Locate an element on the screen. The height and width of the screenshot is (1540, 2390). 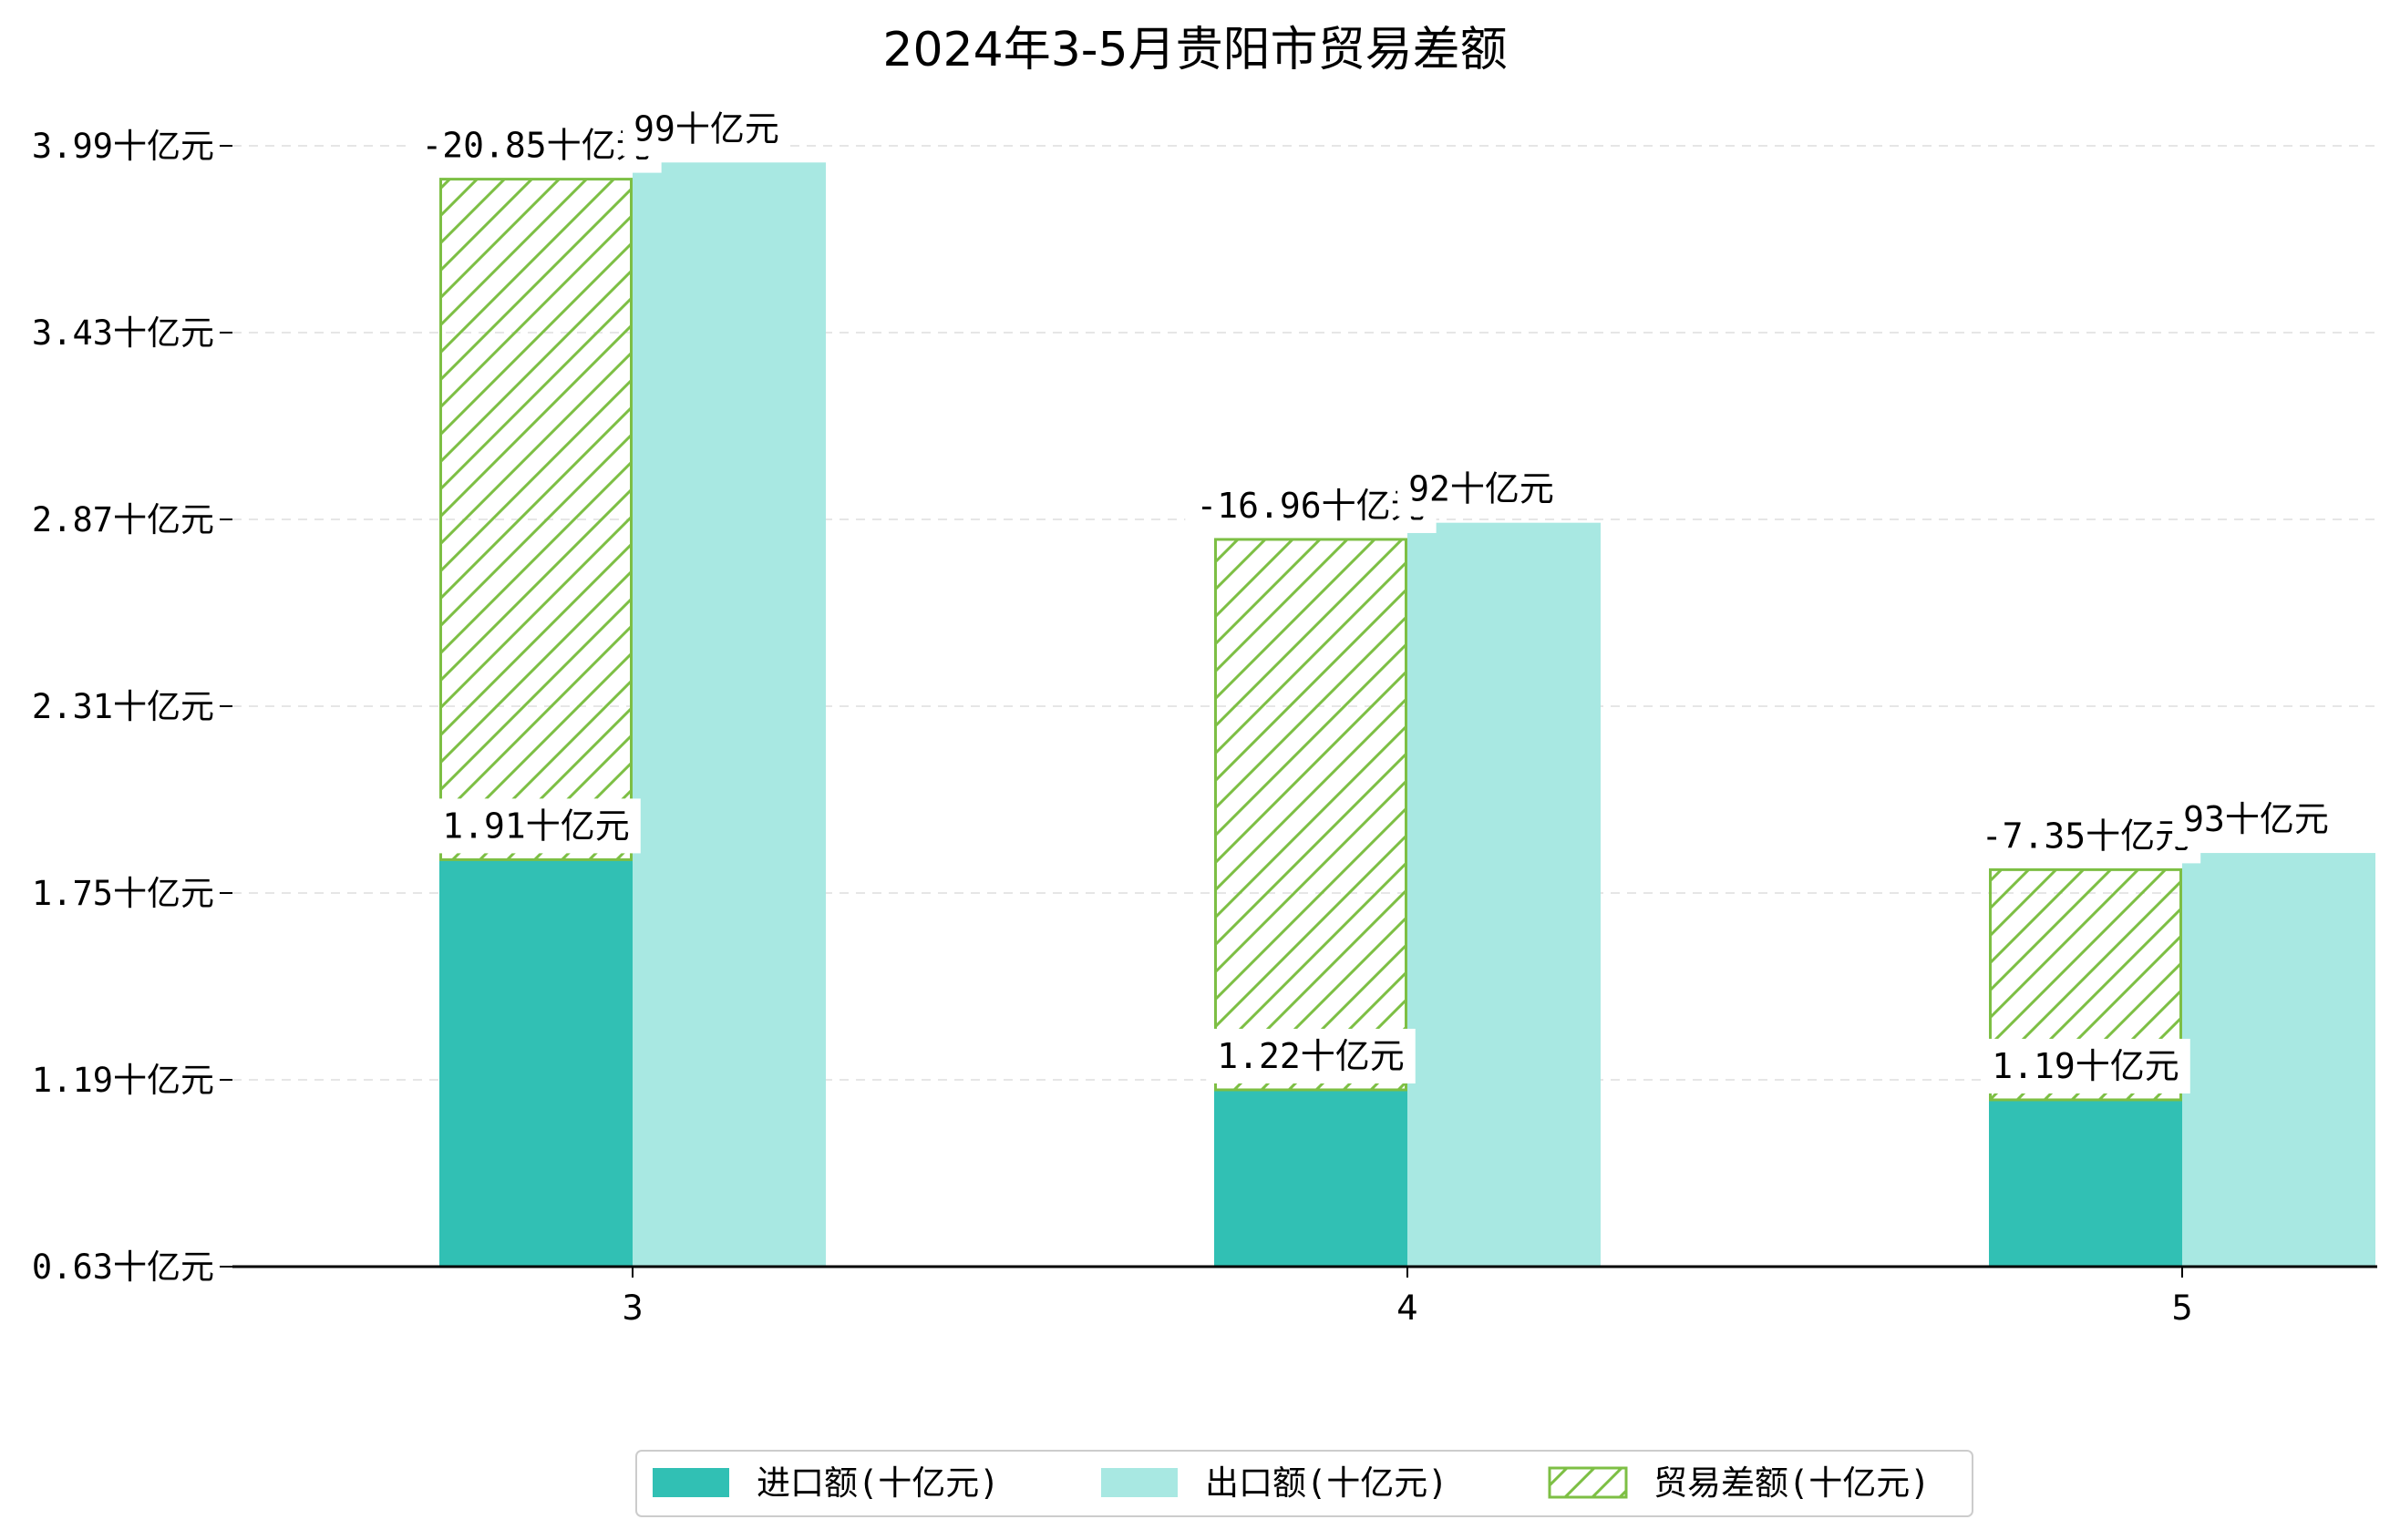
balance-value-label: -16.96十亿元 is located at coordinates (1310, 506).